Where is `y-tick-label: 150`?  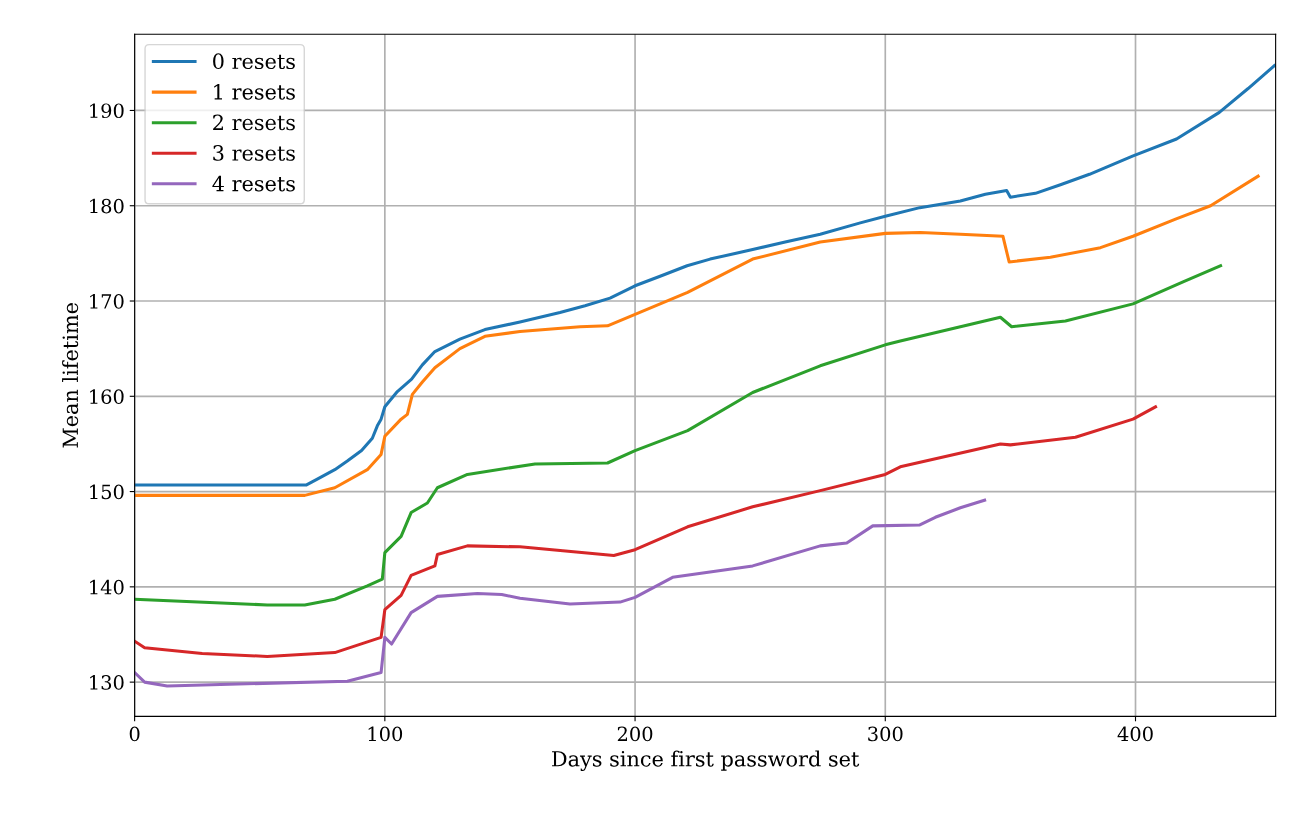
y-tick-label: 150 is located at coordinates (107, 492).